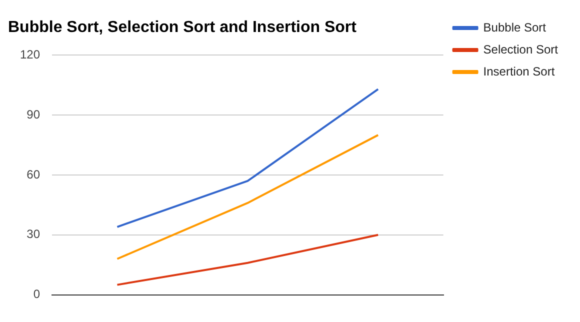  I want to click on y-tick-label: 30, so click(33, 234).